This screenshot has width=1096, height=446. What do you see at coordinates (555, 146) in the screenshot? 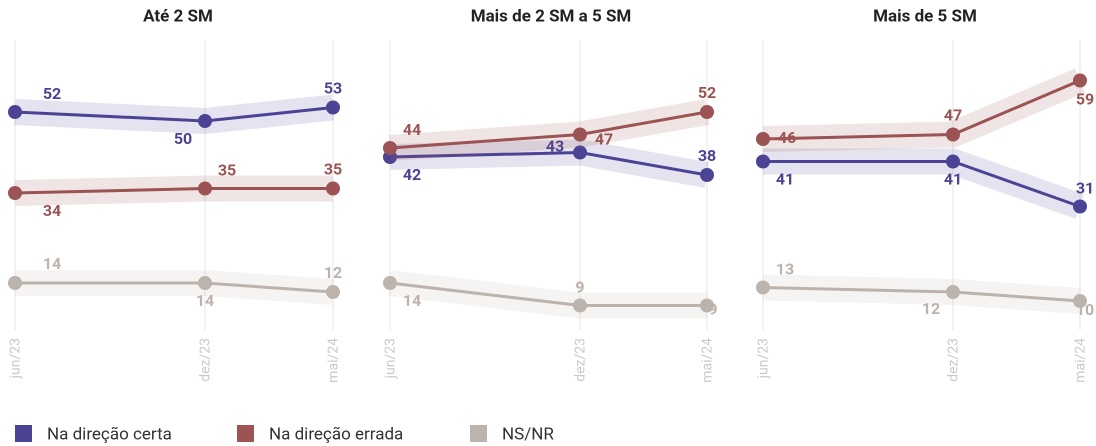
I see `data-label: 43` at bounding box center [555, 146].